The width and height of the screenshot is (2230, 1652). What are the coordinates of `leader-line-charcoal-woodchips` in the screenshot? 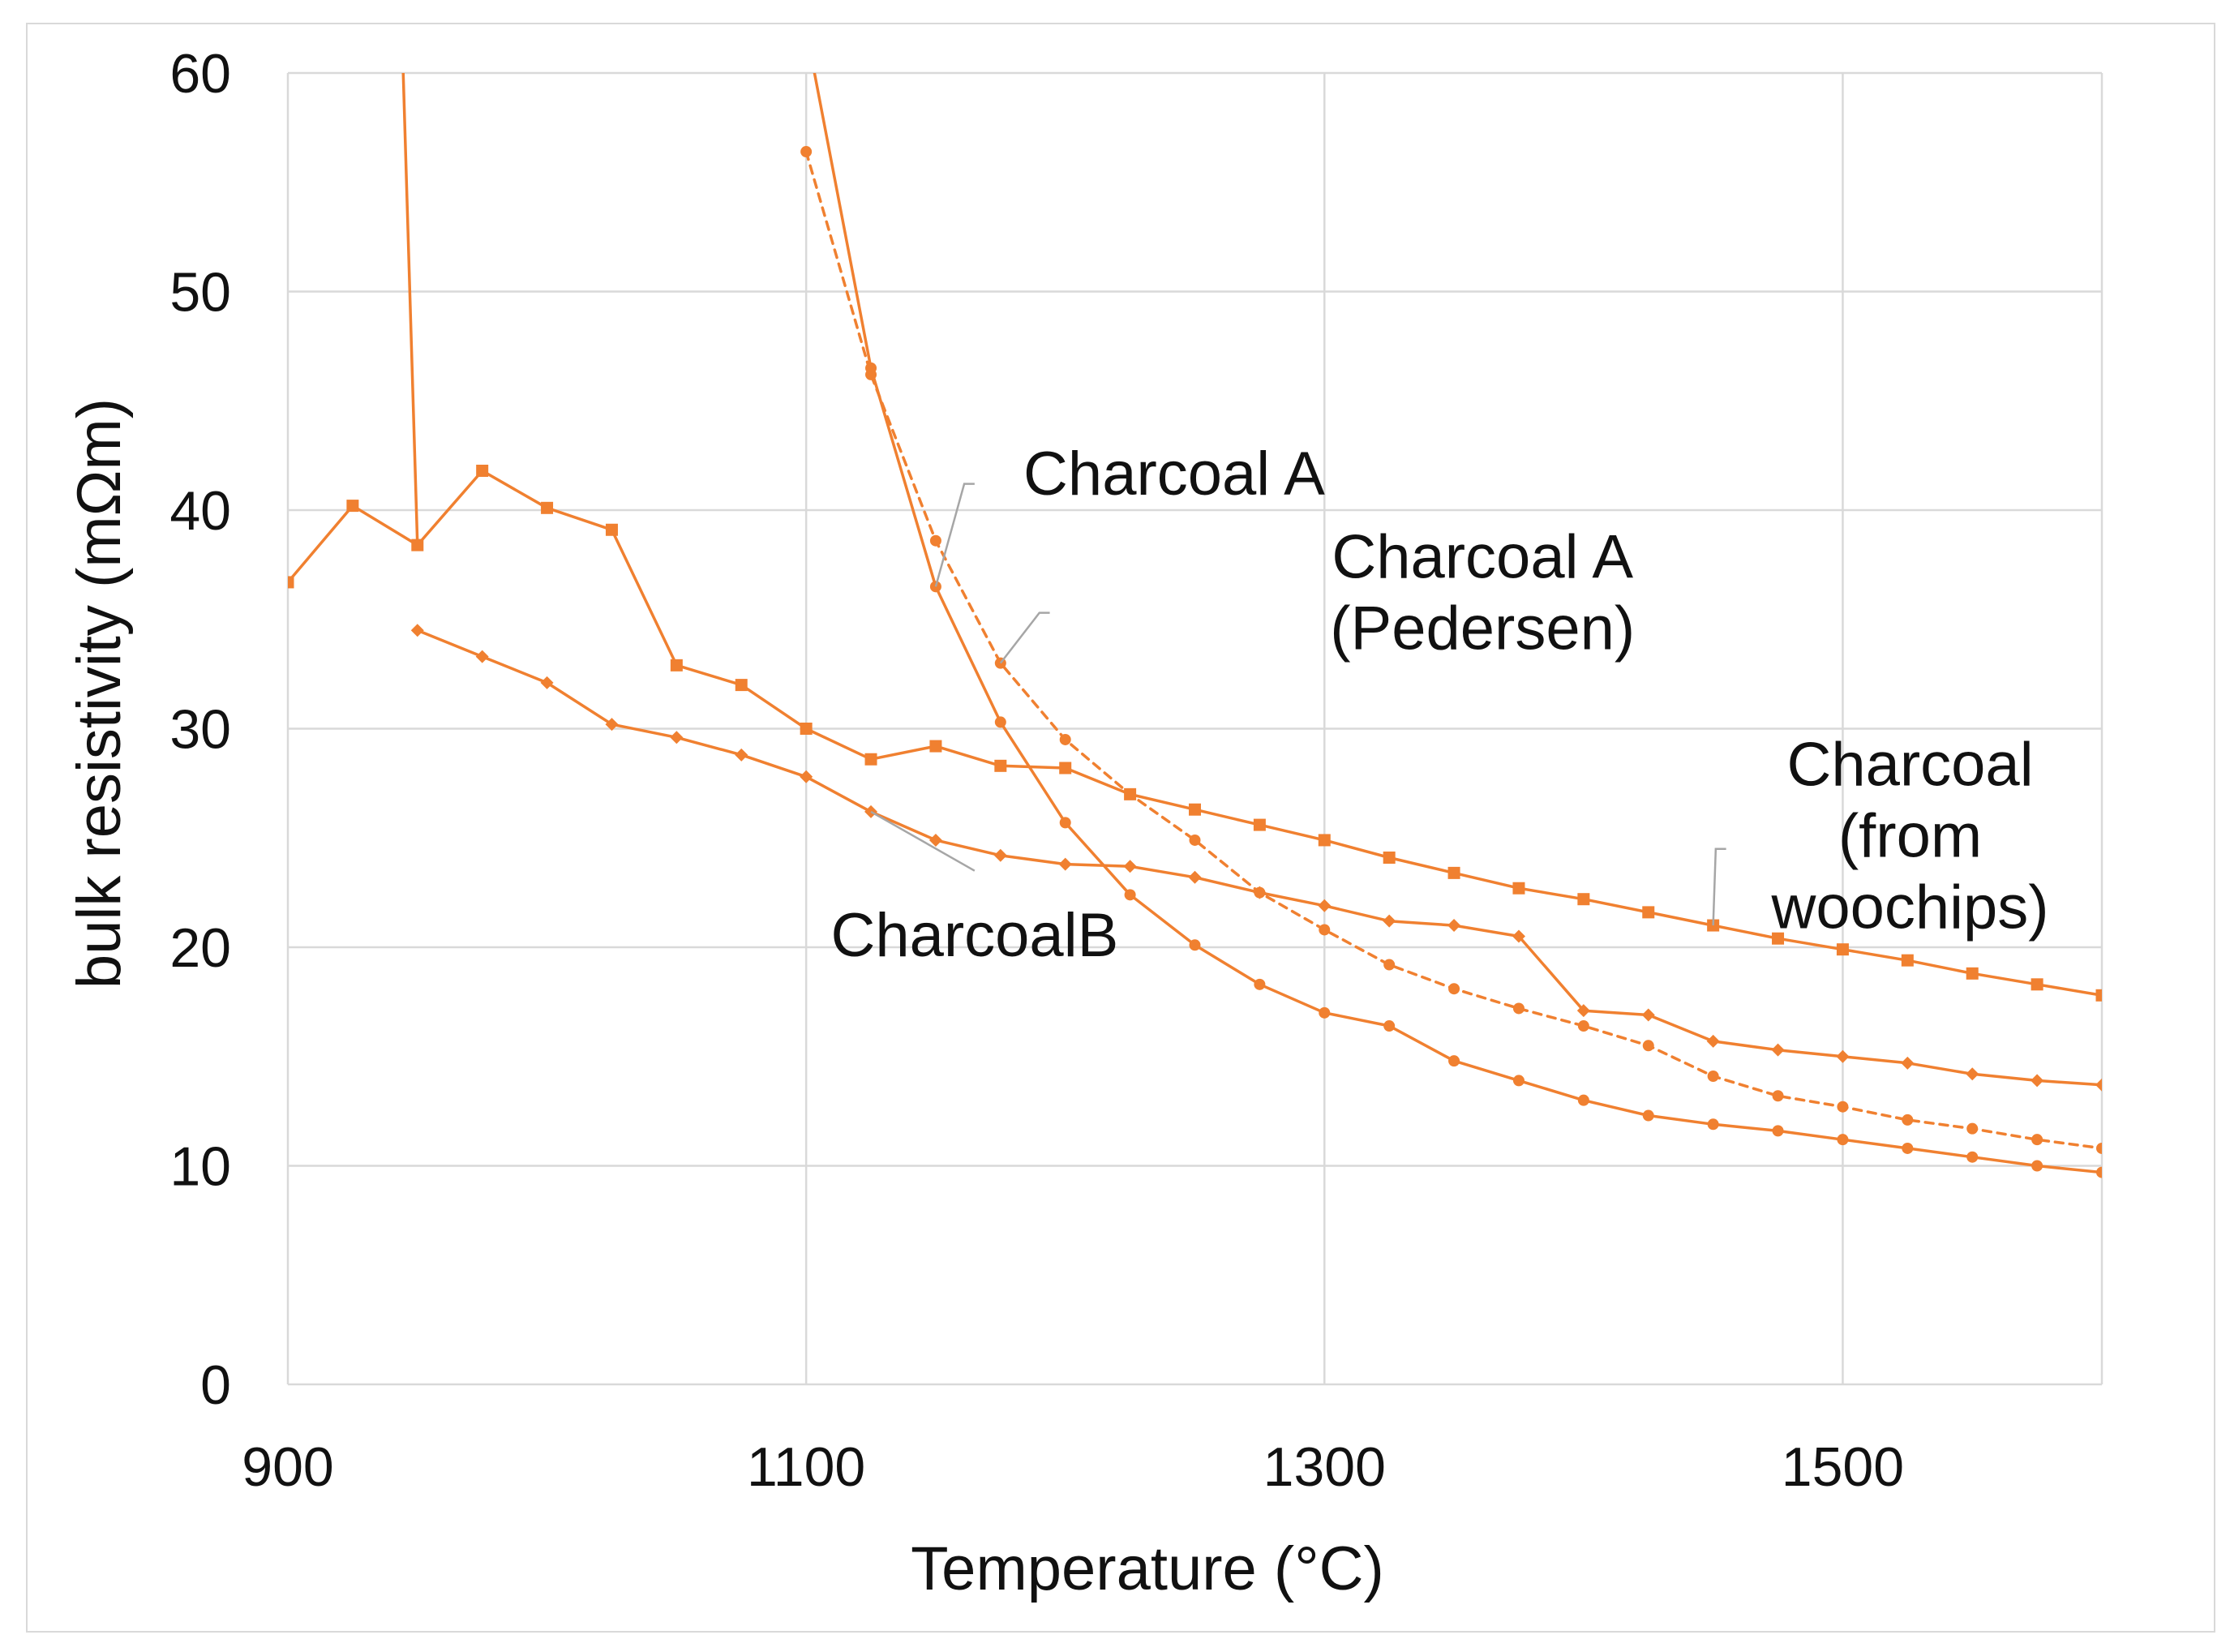 It's located at (1719, 886).